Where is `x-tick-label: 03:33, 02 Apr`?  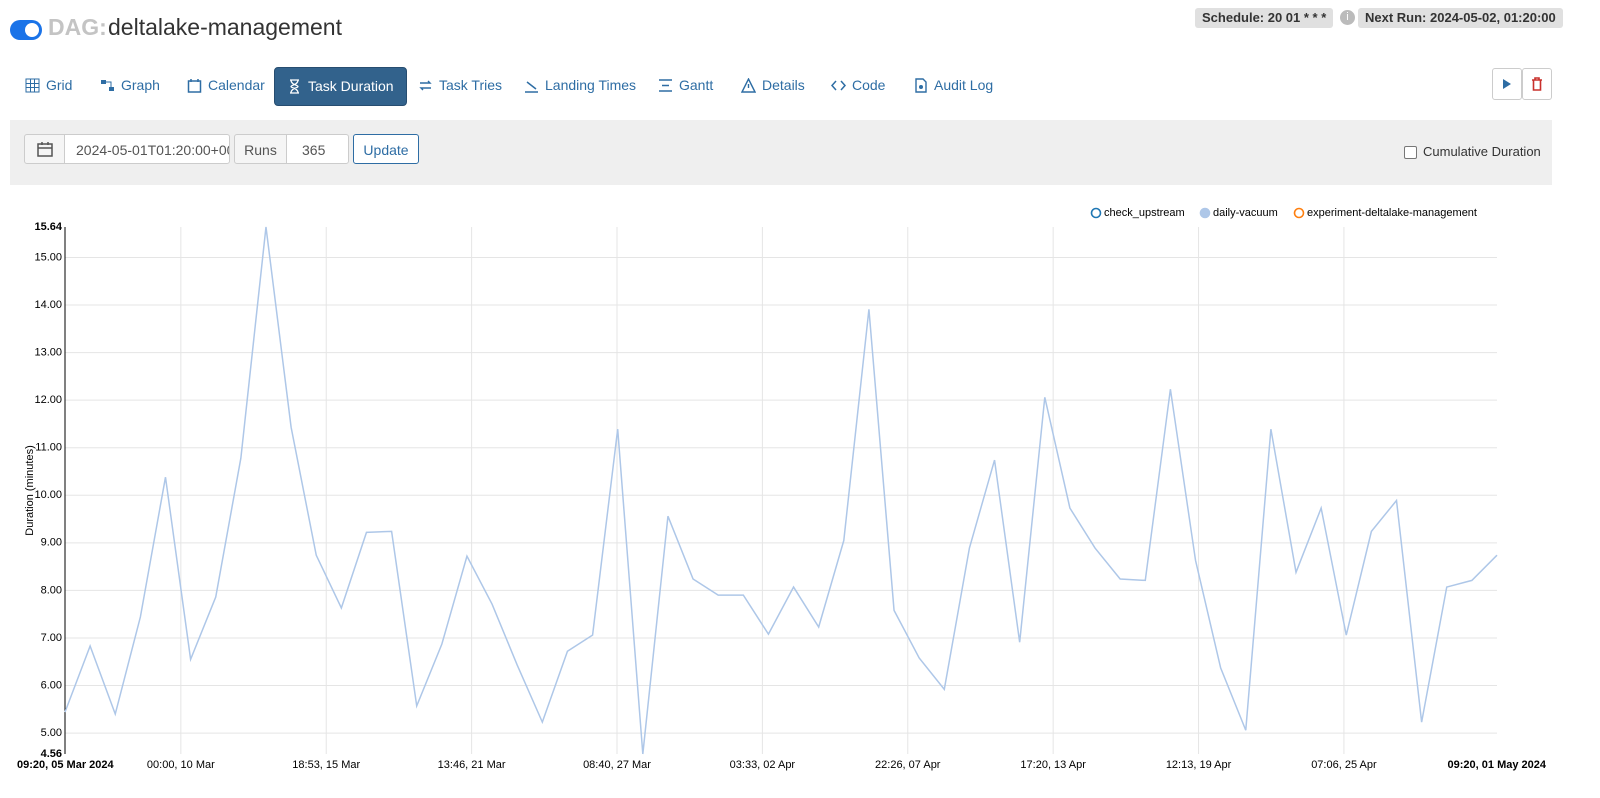
x-tick-label: 03:33, 02 Apr is located at coordinates (763, 765).